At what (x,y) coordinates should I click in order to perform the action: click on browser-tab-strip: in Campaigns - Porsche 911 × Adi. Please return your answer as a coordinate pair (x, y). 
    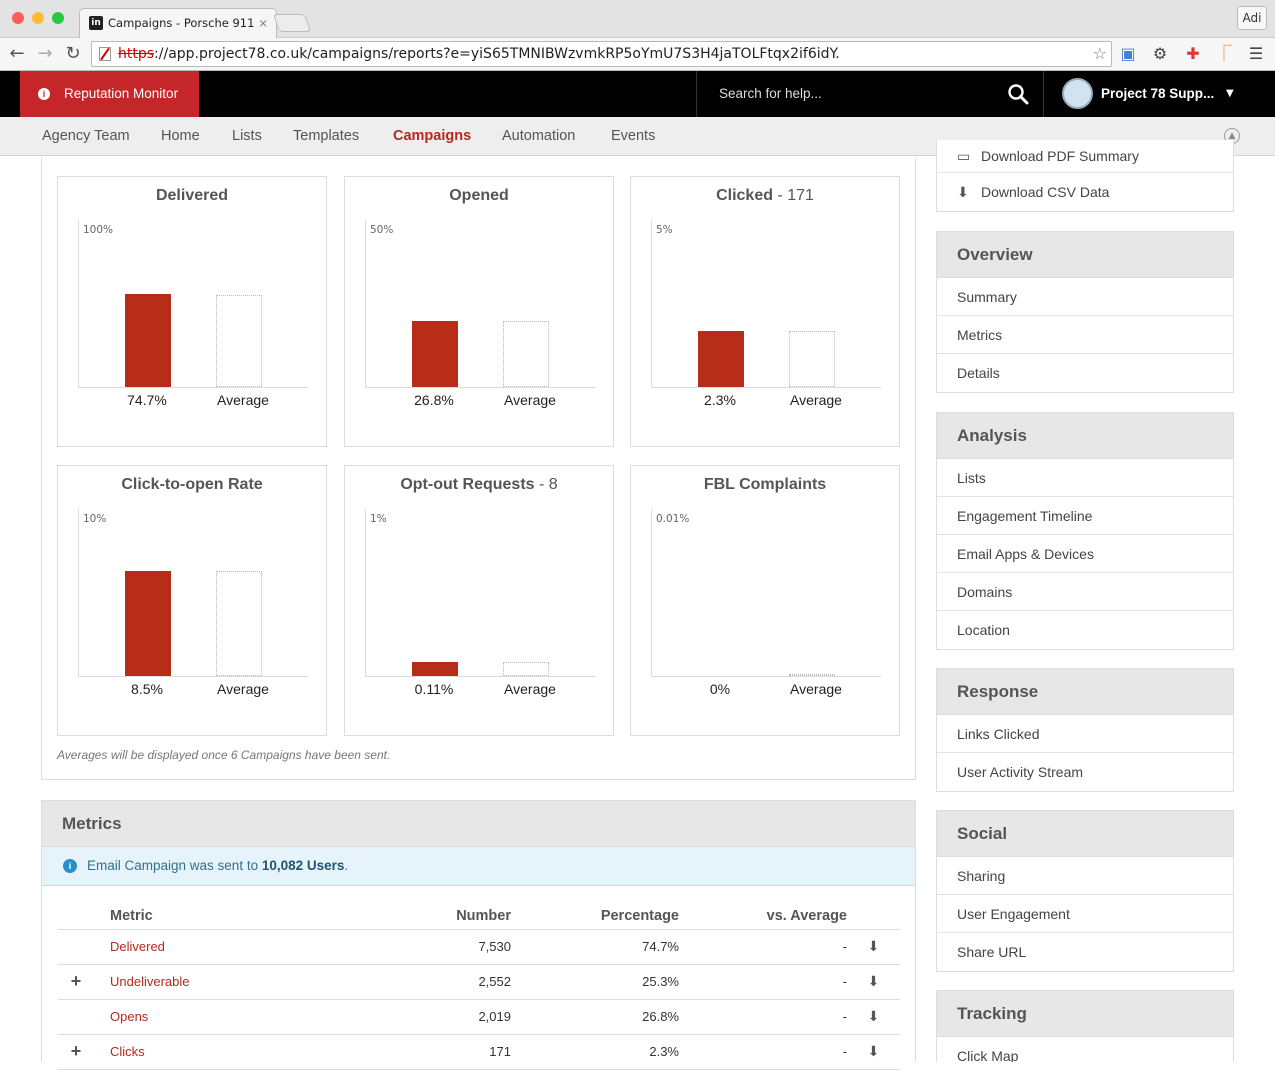
    Looking at the image, I should click on (637, 19).